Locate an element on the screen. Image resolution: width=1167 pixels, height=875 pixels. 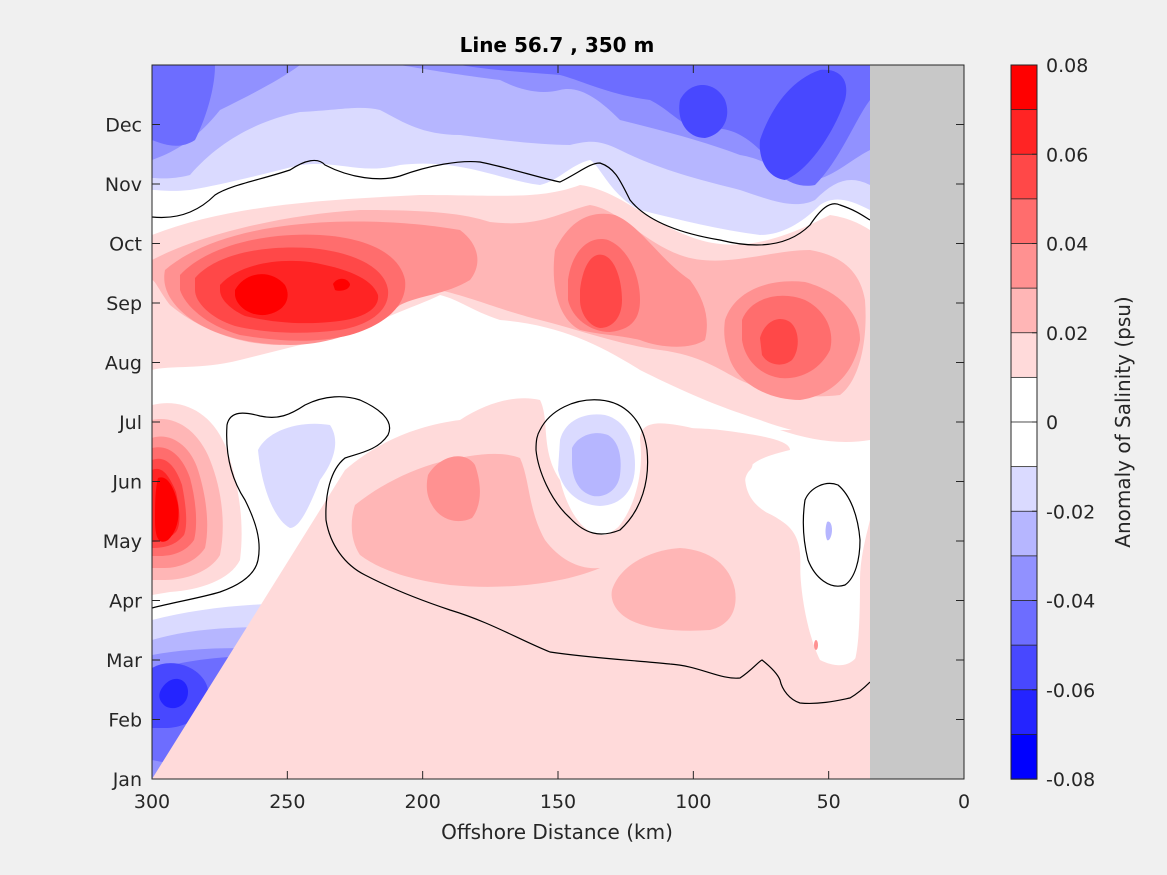
x-tick-label: 300 is located at coordinates (152, 802).